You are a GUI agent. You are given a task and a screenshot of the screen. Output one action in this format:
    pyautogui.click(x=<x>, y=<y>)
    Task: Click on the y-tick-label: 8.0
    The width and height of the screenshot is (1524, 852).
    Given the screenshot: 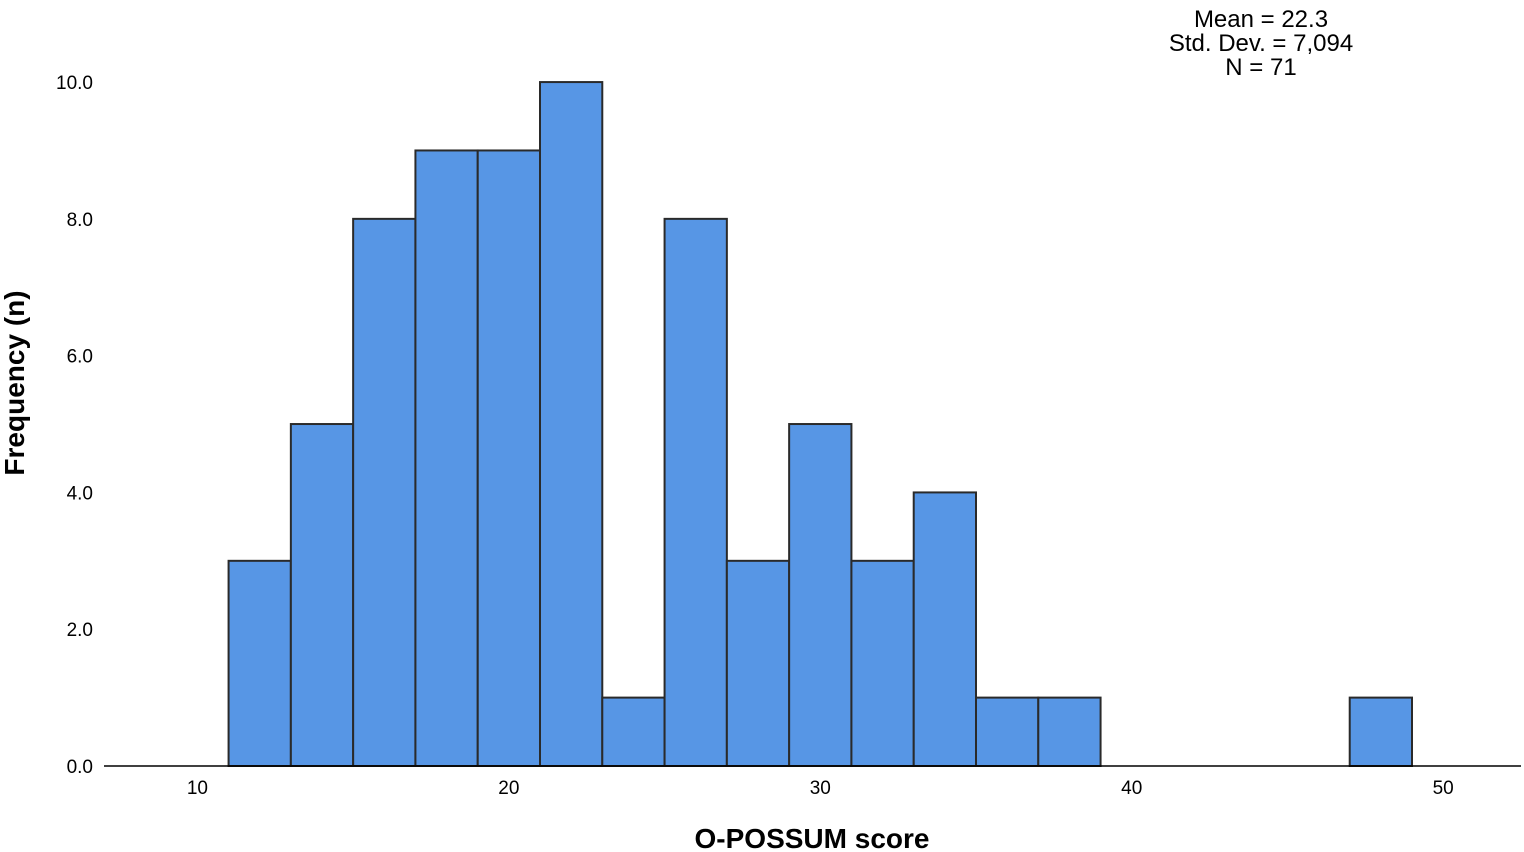 What is the action you would take?
    pyautogui.click(x=80, y=220)
    